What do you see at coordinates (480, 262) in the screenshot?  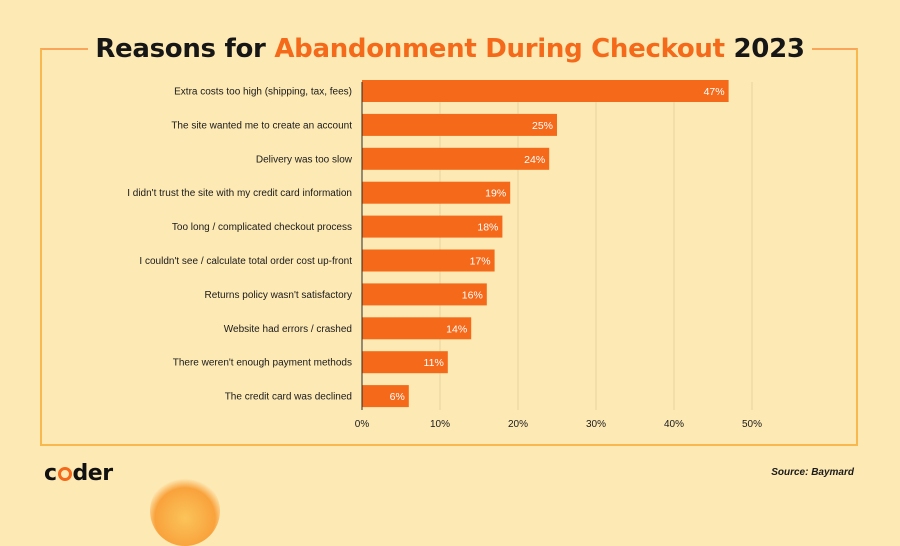 I see `data-label: 17%` at bounding box center [480, 262].